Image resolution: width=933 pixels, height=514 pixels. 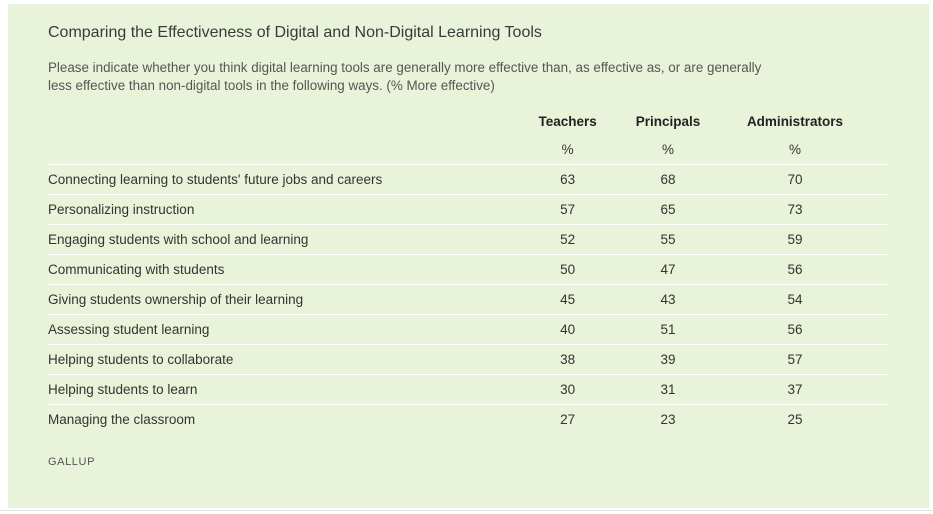 What do you see at coordinates (668, 329) in the screenshot?
I see `value-cell-principals: 51` at bounding box center [668, 329].